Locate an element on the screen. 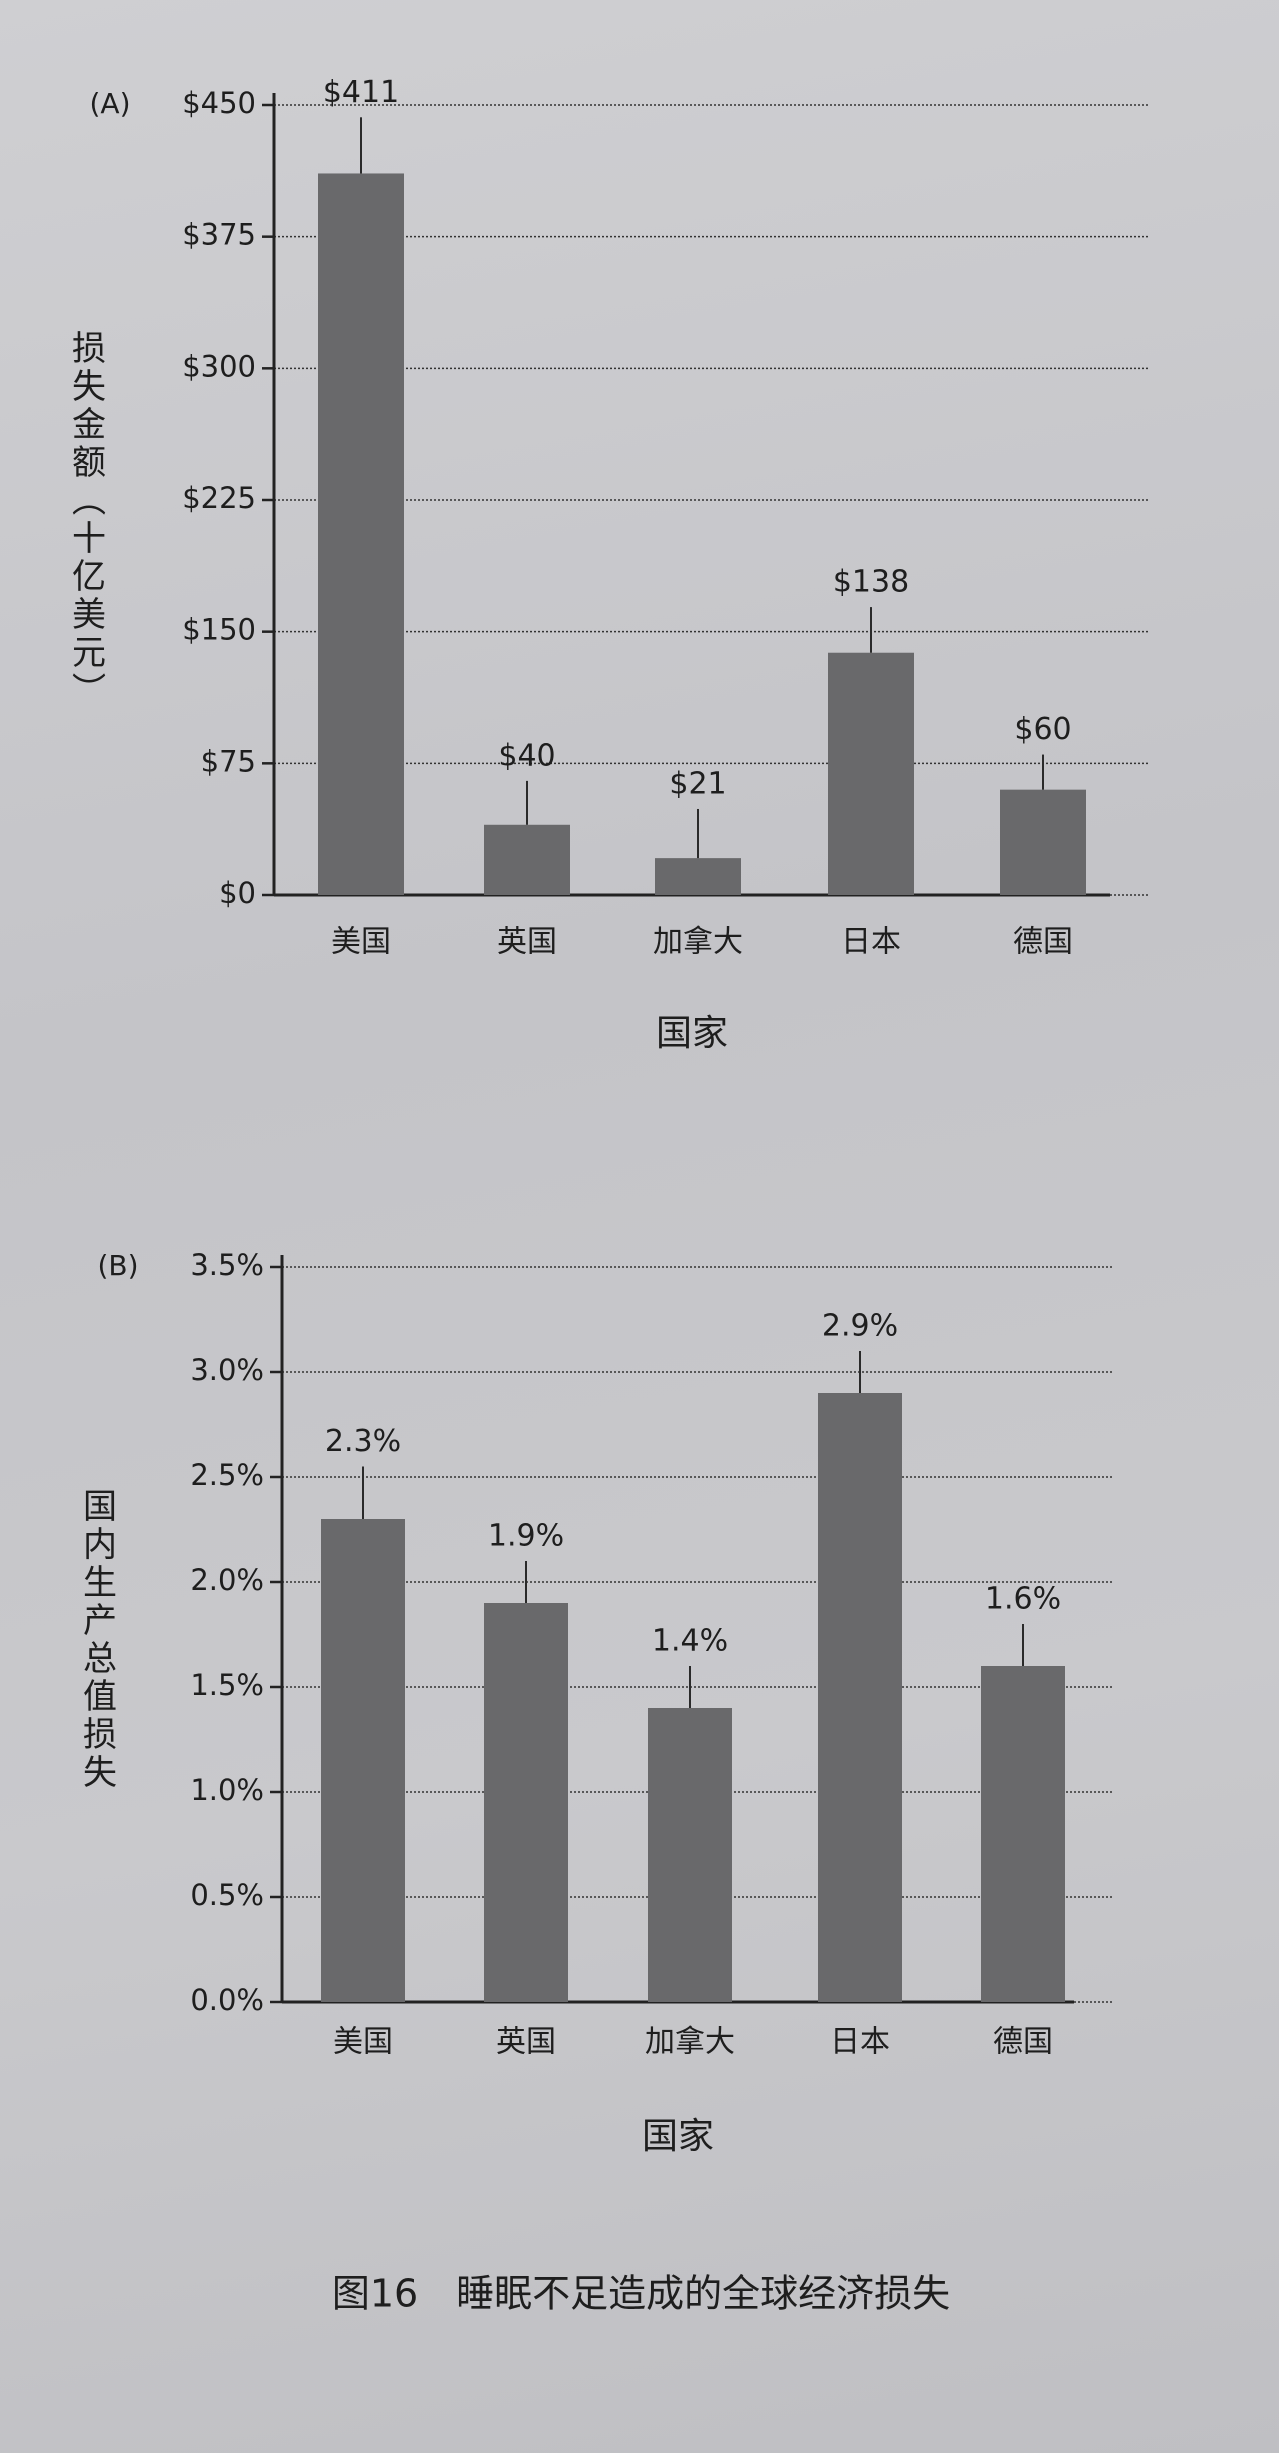 The height and width of the screenshot is (2453, 1279). y-tick-label: $300 is located at coordinates (219, 366).